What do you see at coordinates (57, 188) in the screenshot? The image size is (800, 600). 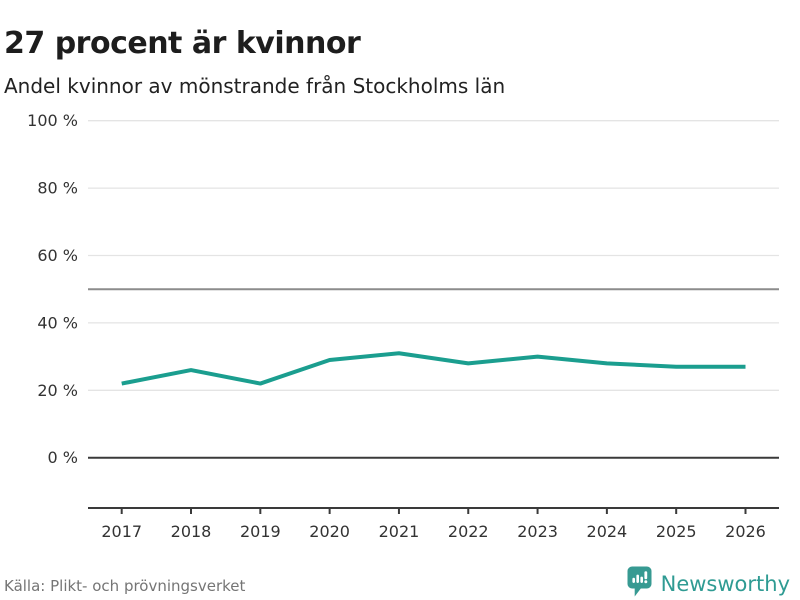 I see `y-tick-label: 80 %` at bounding box center [57, 188].